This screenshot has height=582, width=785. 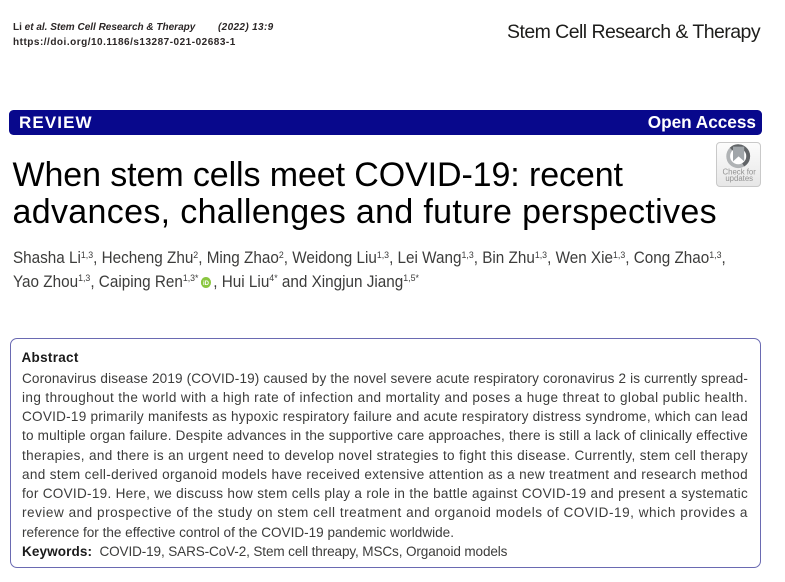 I want to click on svg-text: iD, so click(x=206, y=283).